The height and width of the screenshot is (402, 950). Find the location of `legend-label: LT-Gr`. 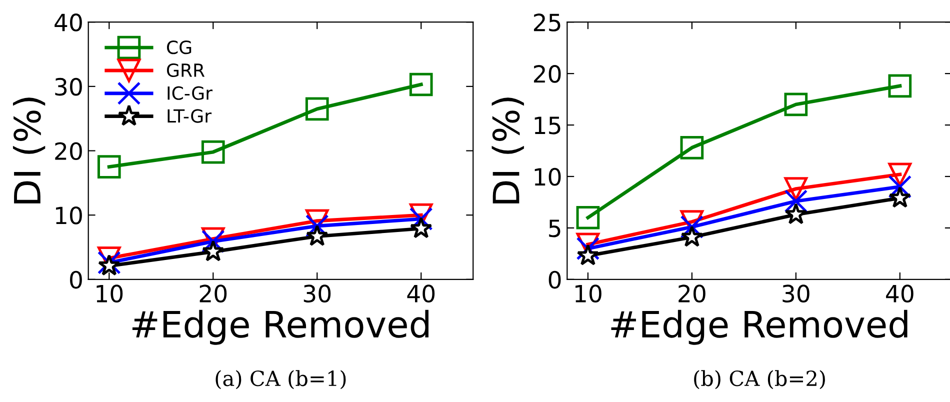

legend-label: LT-Gr is located at coordinates (190, 116).